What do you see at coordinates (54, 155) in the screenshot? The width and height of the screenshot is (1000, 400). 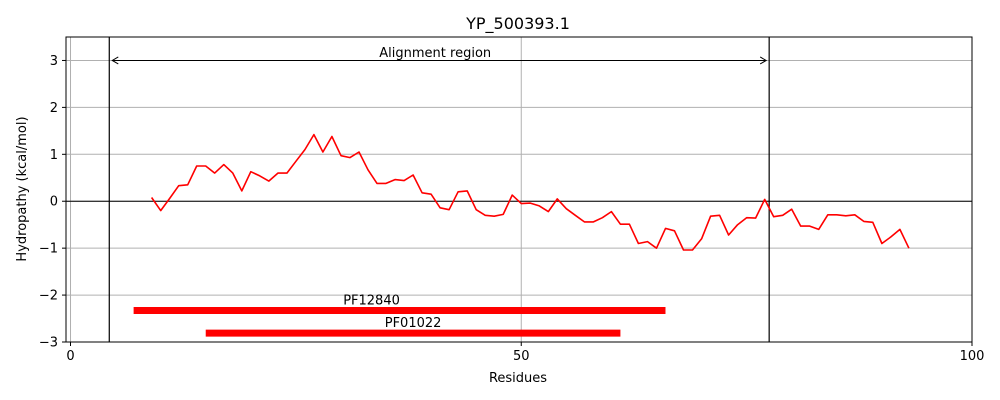 I see `y-tick-label: 1` at bounding box center [54, 155].